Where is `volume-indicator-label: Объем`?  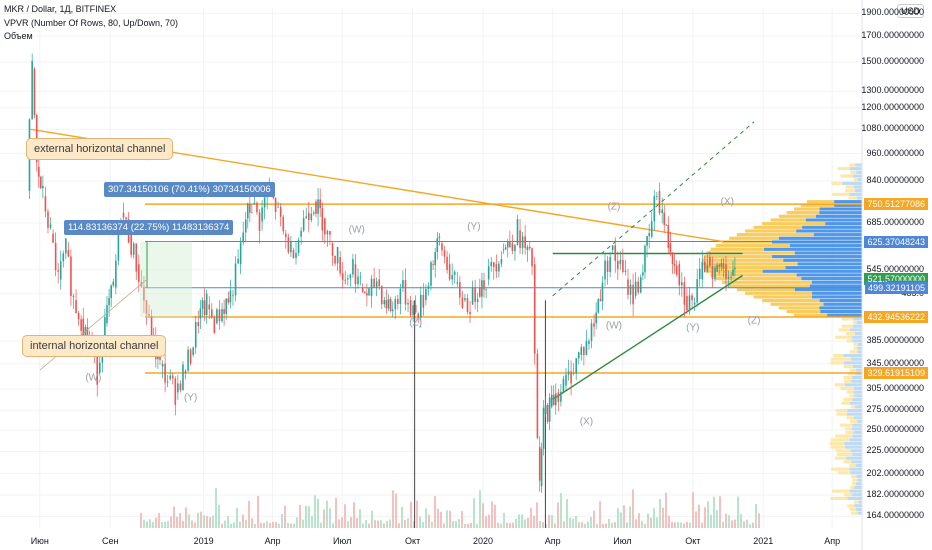 volume-indicator-label: Объем is located at coordinates (18, 36).